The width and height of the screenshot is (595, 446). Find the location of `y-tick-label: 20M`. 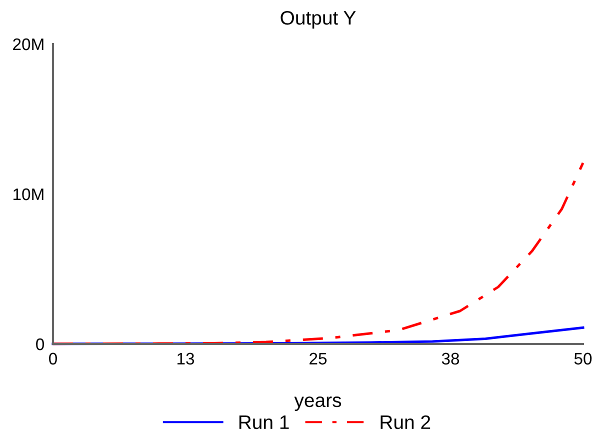

y-tick-label: 20M is located at coordinates (28, 44).